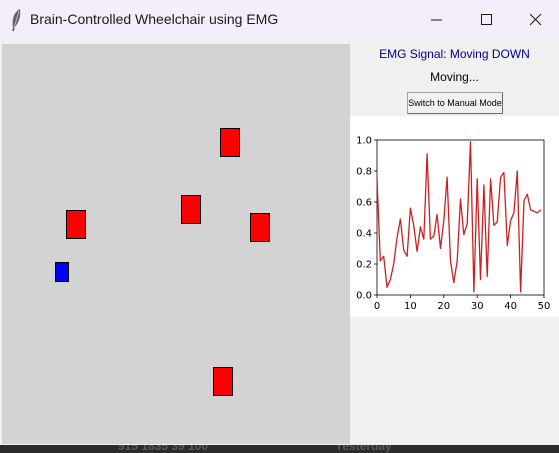 The width and height of the screenshot is (559, 453). I want to click on x-tick-label: 50, so click(544, 306).